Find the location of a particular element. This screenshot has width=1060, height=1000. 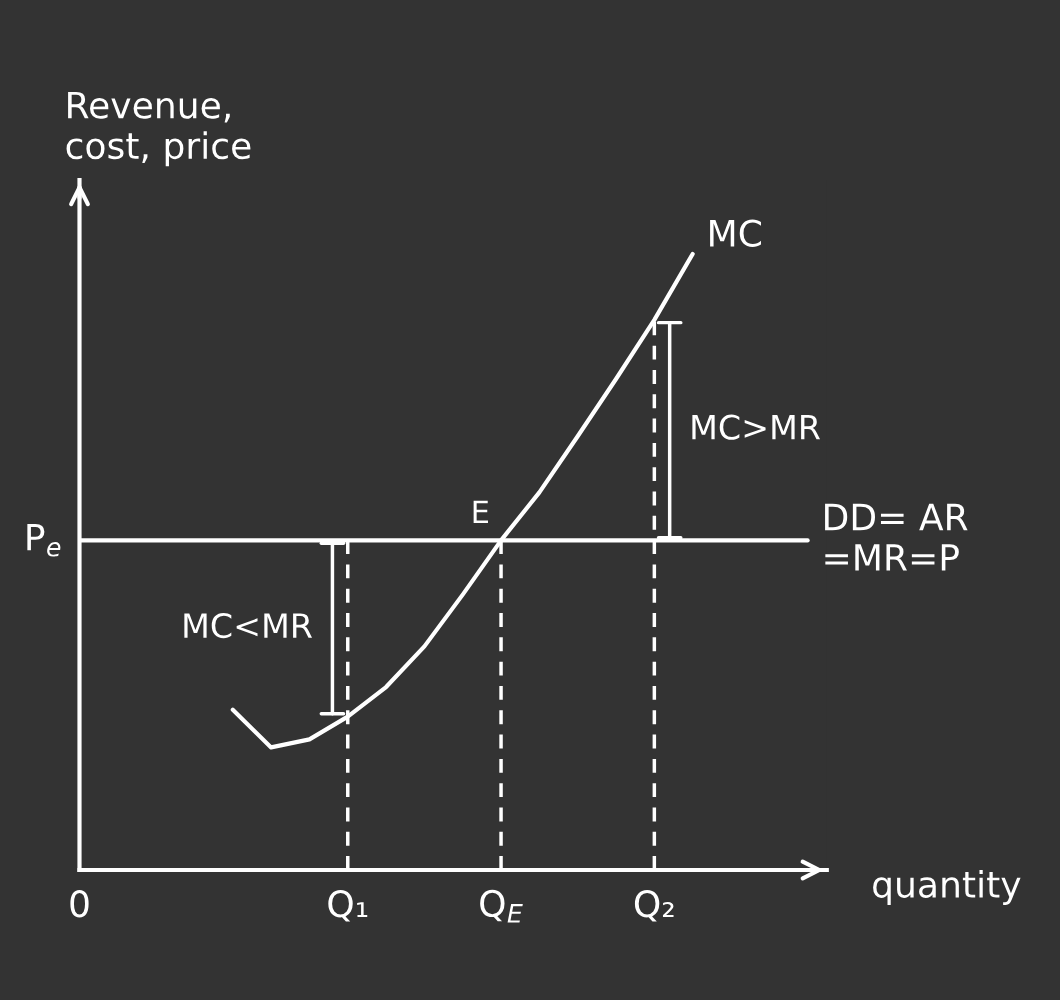

x-tick-label: Q$_{E}$ is located at coordinates (501, 906).